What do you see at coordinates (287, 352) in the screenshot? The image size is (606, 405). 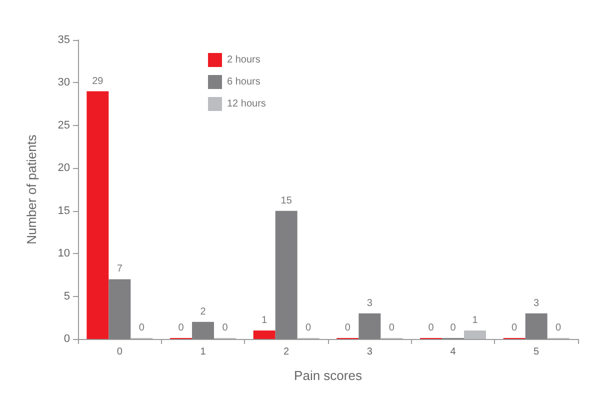 I see `x-tick-label: 2` at bounding box center [287, 352].